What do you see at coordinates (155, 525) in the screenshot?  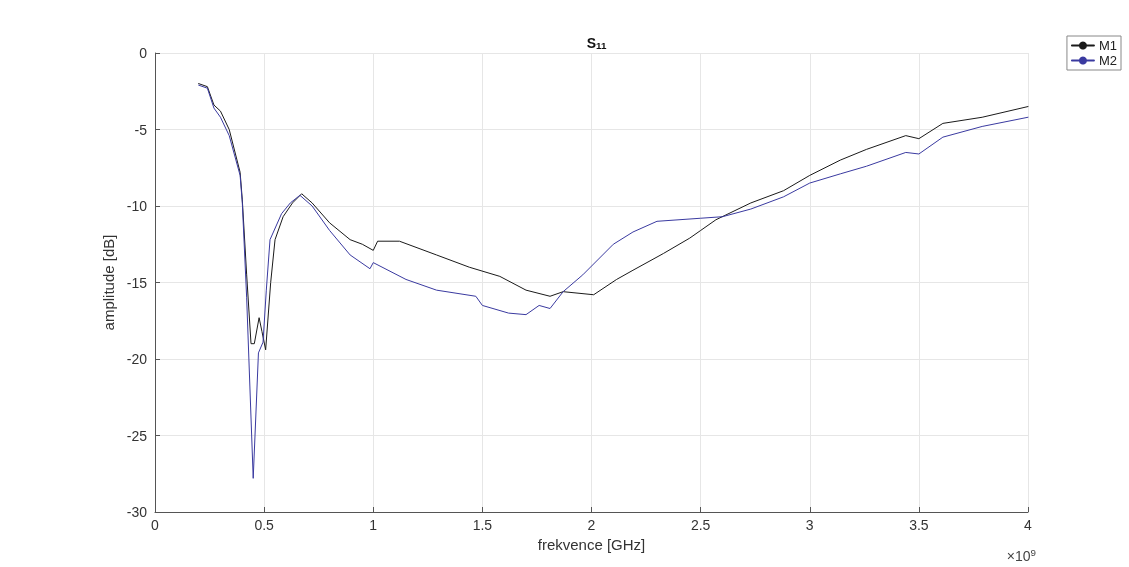 I see `x-tick-label: 0` at bounding box center [155, 525].